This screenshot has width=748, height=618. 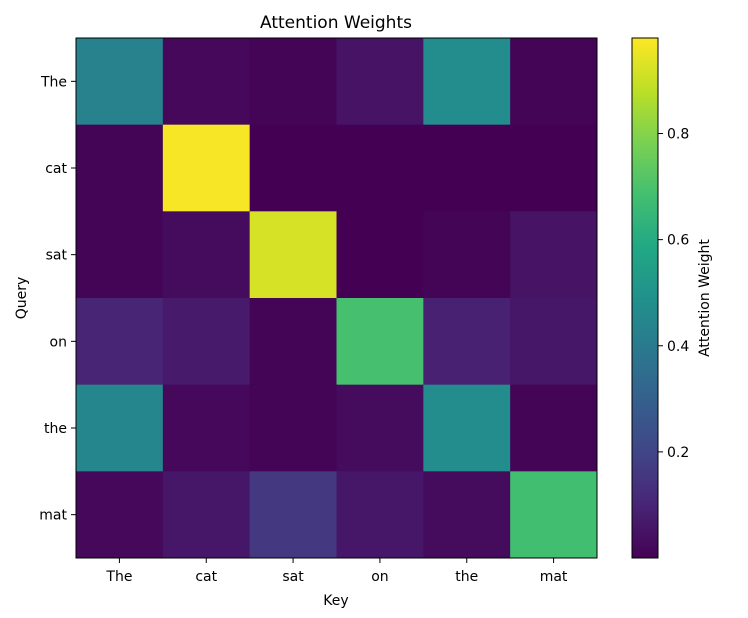 What do you see at coordinates (554, 577) in the screenshot?
I see `x-tick-label: mat` at bounding box center [554, 577].